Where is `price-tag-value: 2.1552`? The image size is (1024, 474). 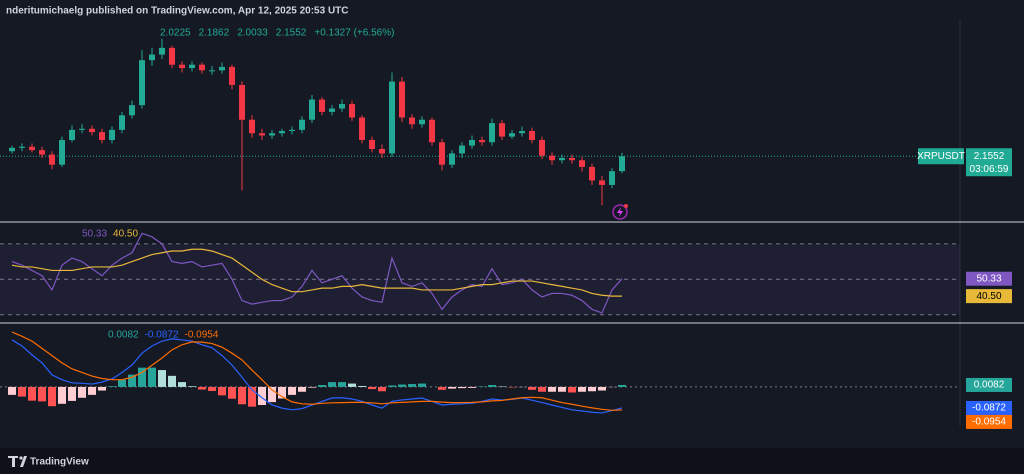
price-tag-value: 2.1552 is located at coordinates (989, 156).